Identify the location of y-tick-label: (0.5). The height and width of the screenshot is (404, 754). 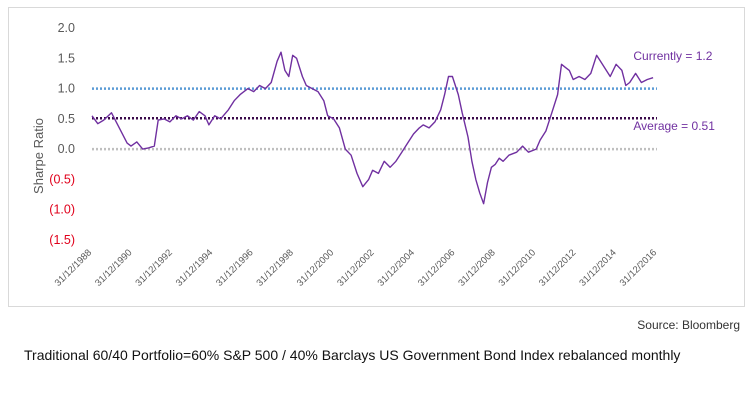
(62, 179).